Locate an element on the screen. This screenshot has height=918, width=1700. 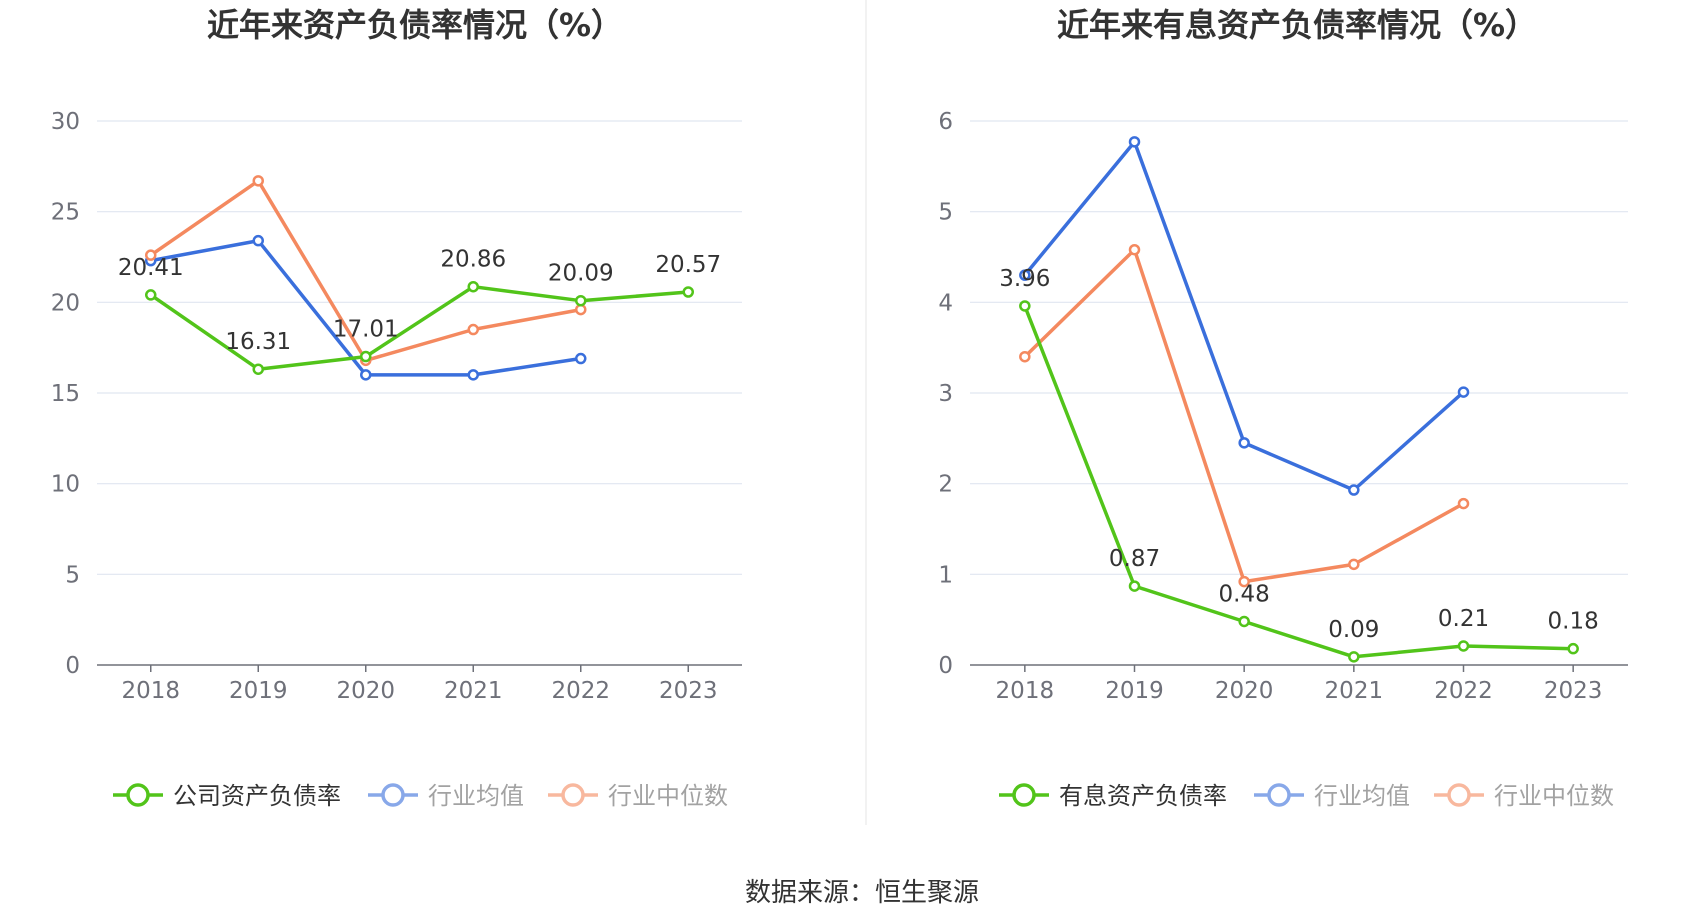
y-tick-label: 25 is located at coordinates (65, 213).